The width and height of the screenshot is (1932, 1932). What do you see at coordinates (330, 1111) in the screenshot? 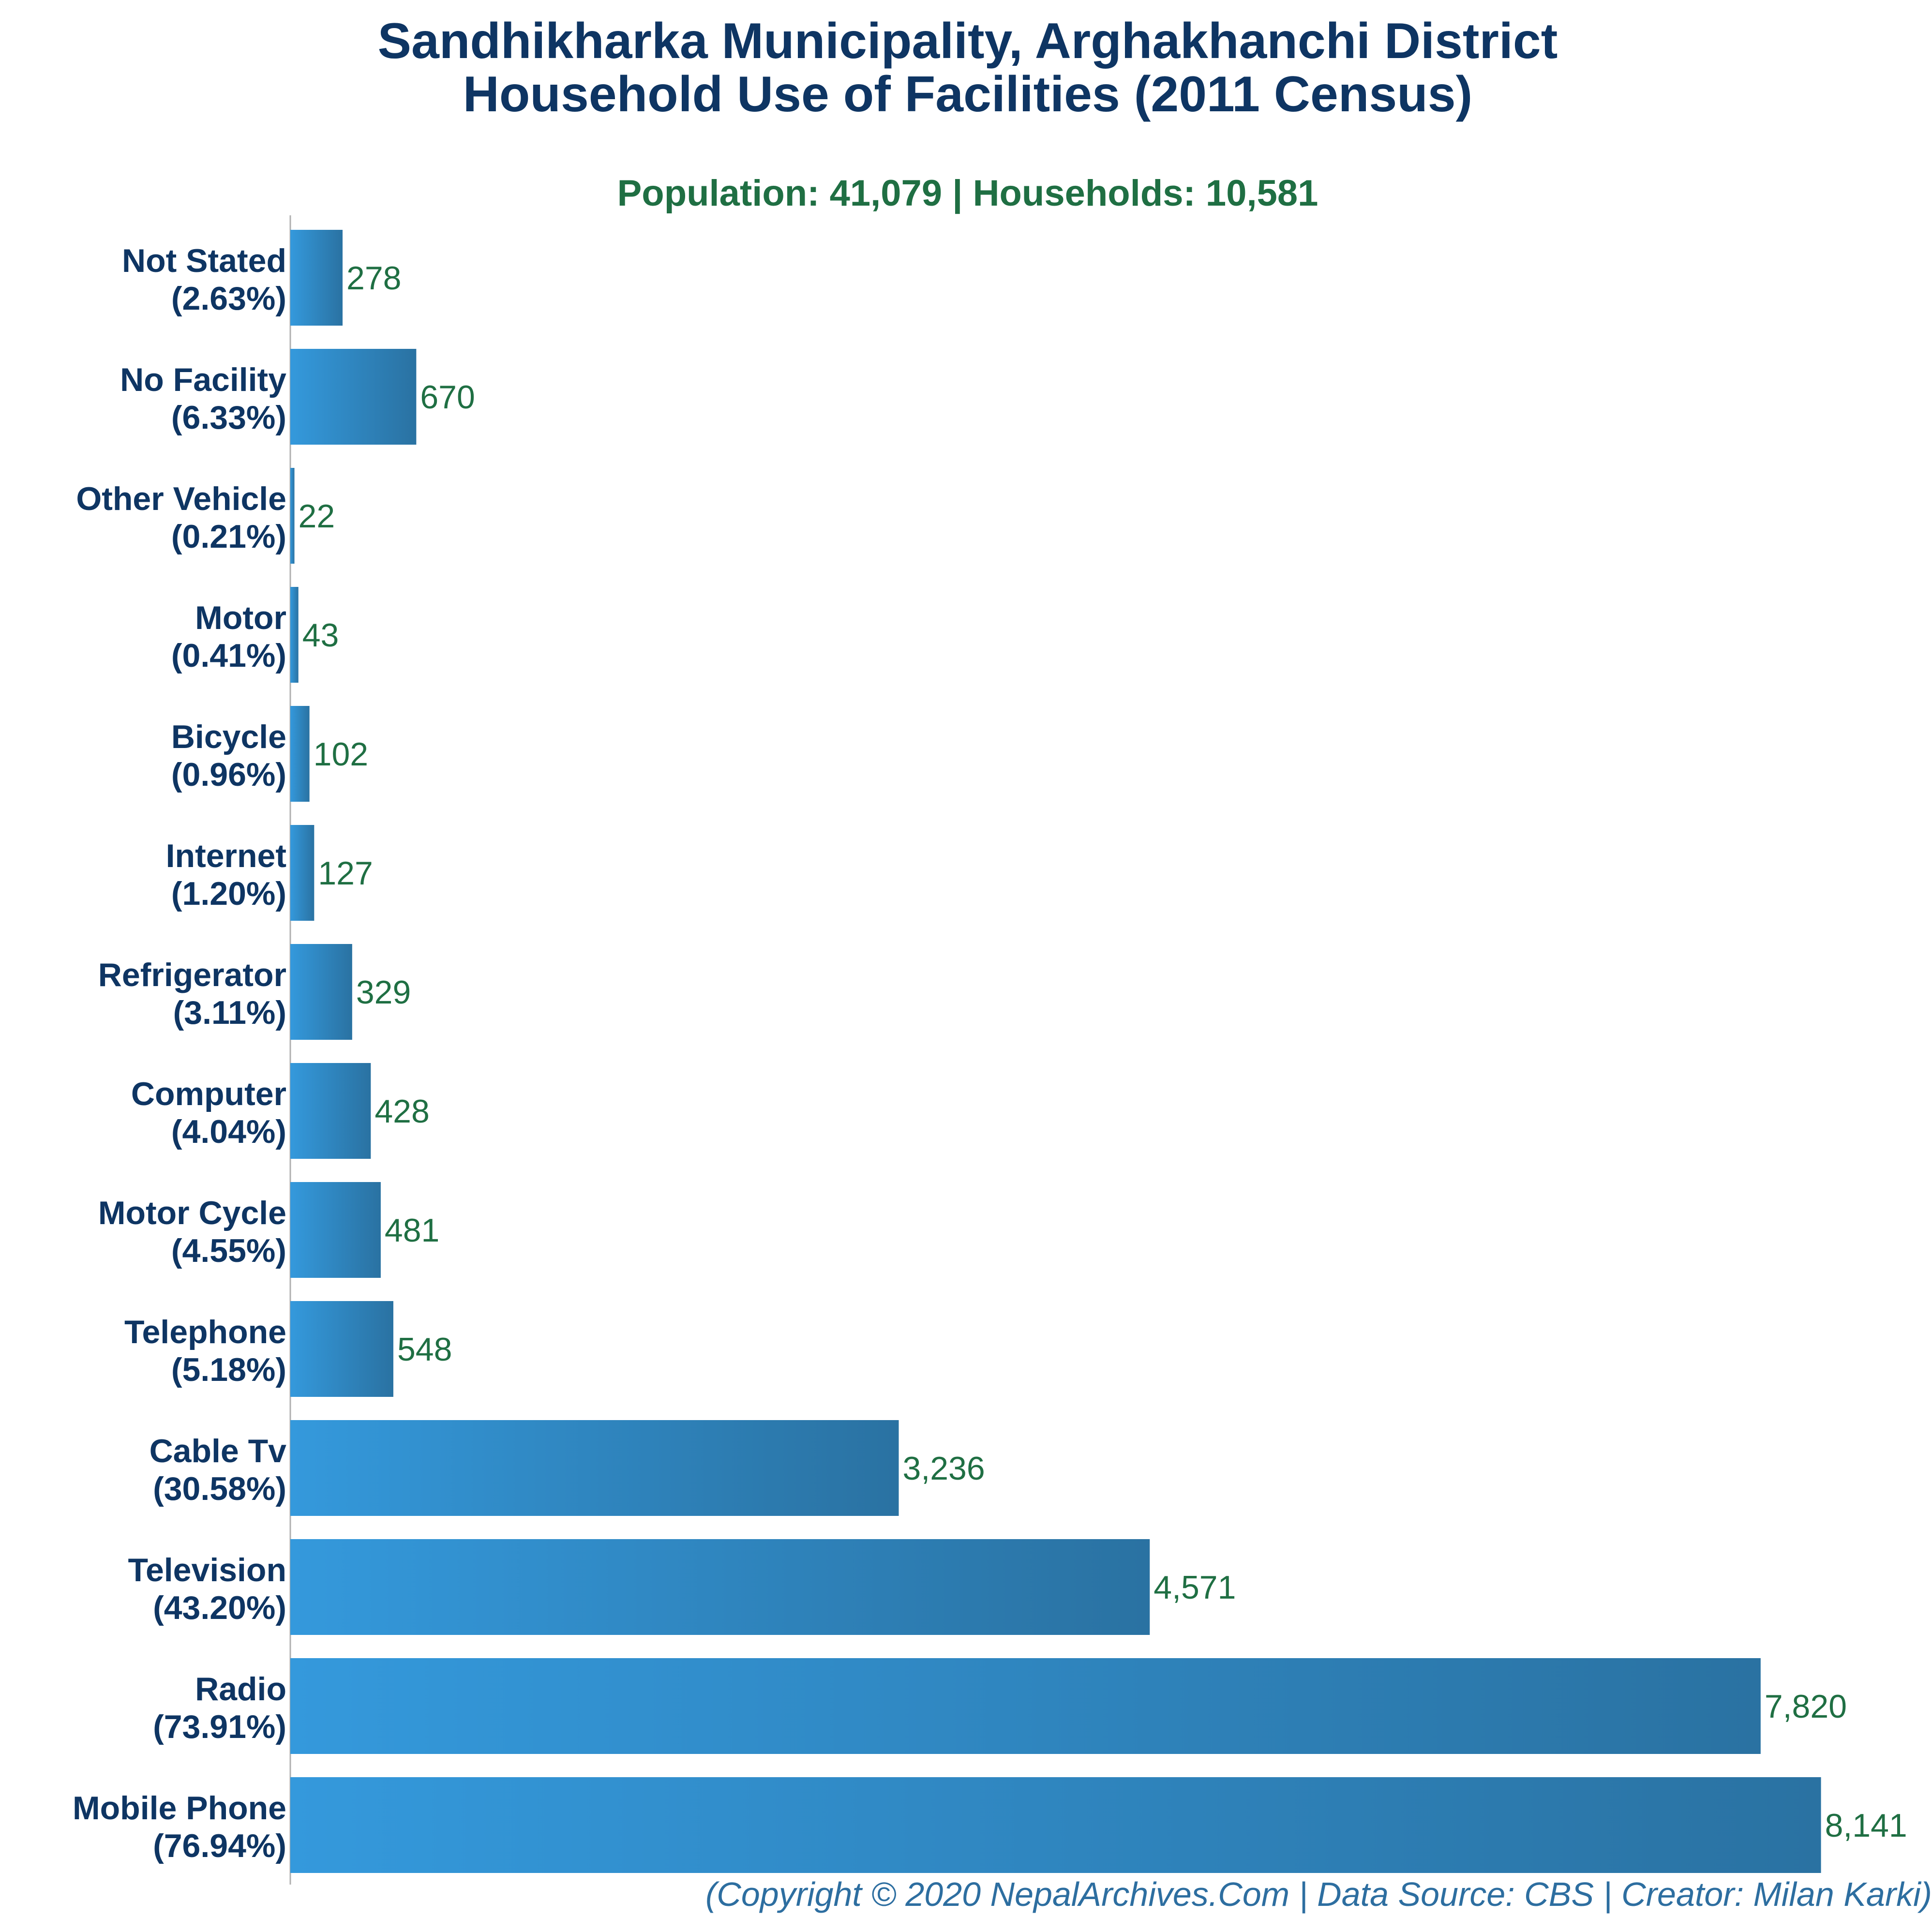
I see `bar-computer` at bounding box center [330, 1111].